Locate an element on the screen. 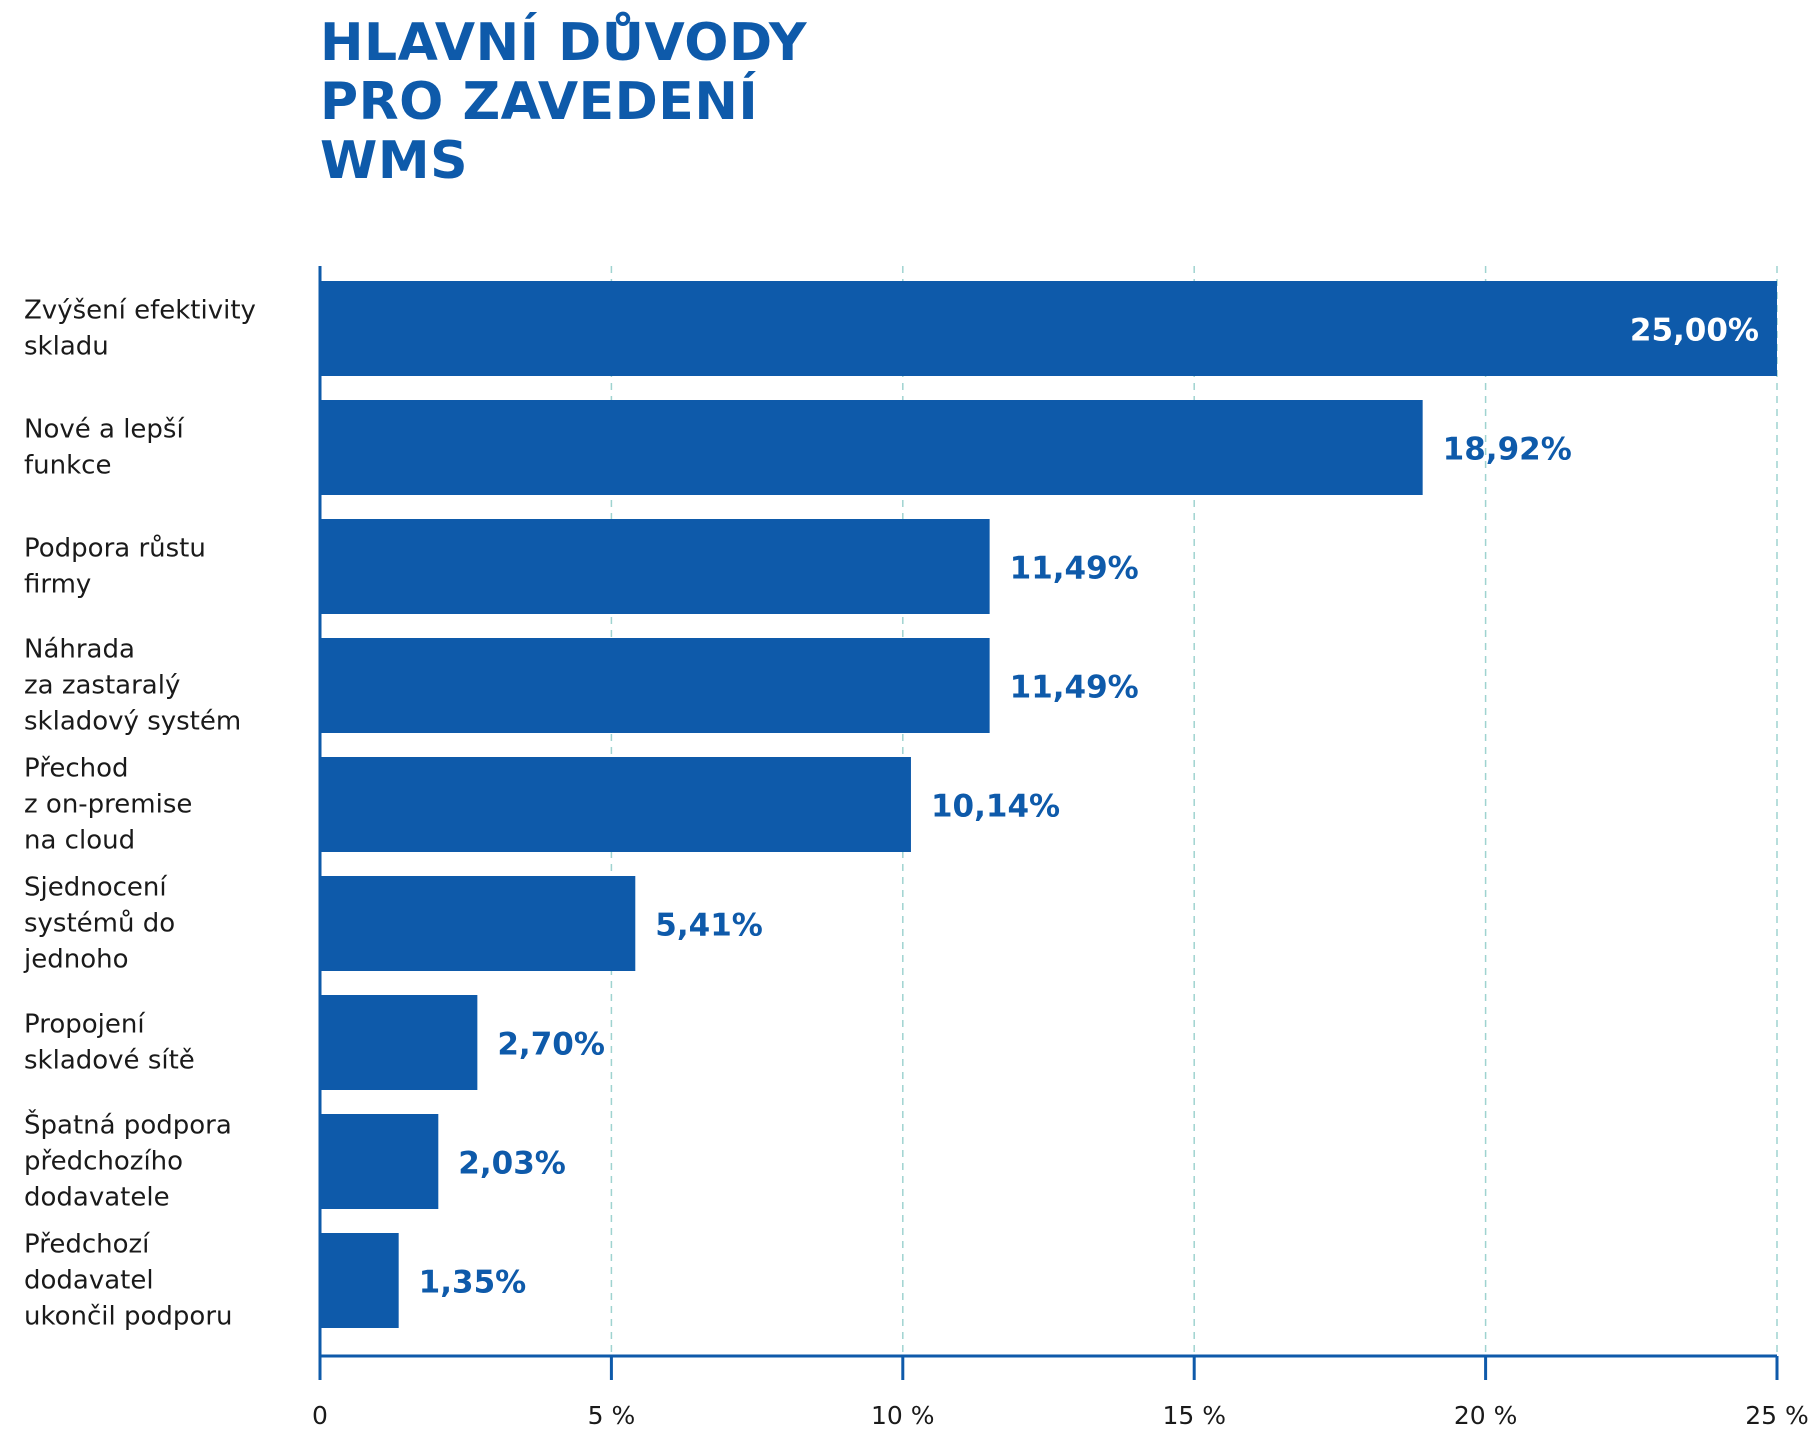 The height and width of the screenshot is (1455, 1818). chart-title: HLAVNÍ DŮVODY PRO ZAVEDENÍ WMS is located at coordinates (563, 102).